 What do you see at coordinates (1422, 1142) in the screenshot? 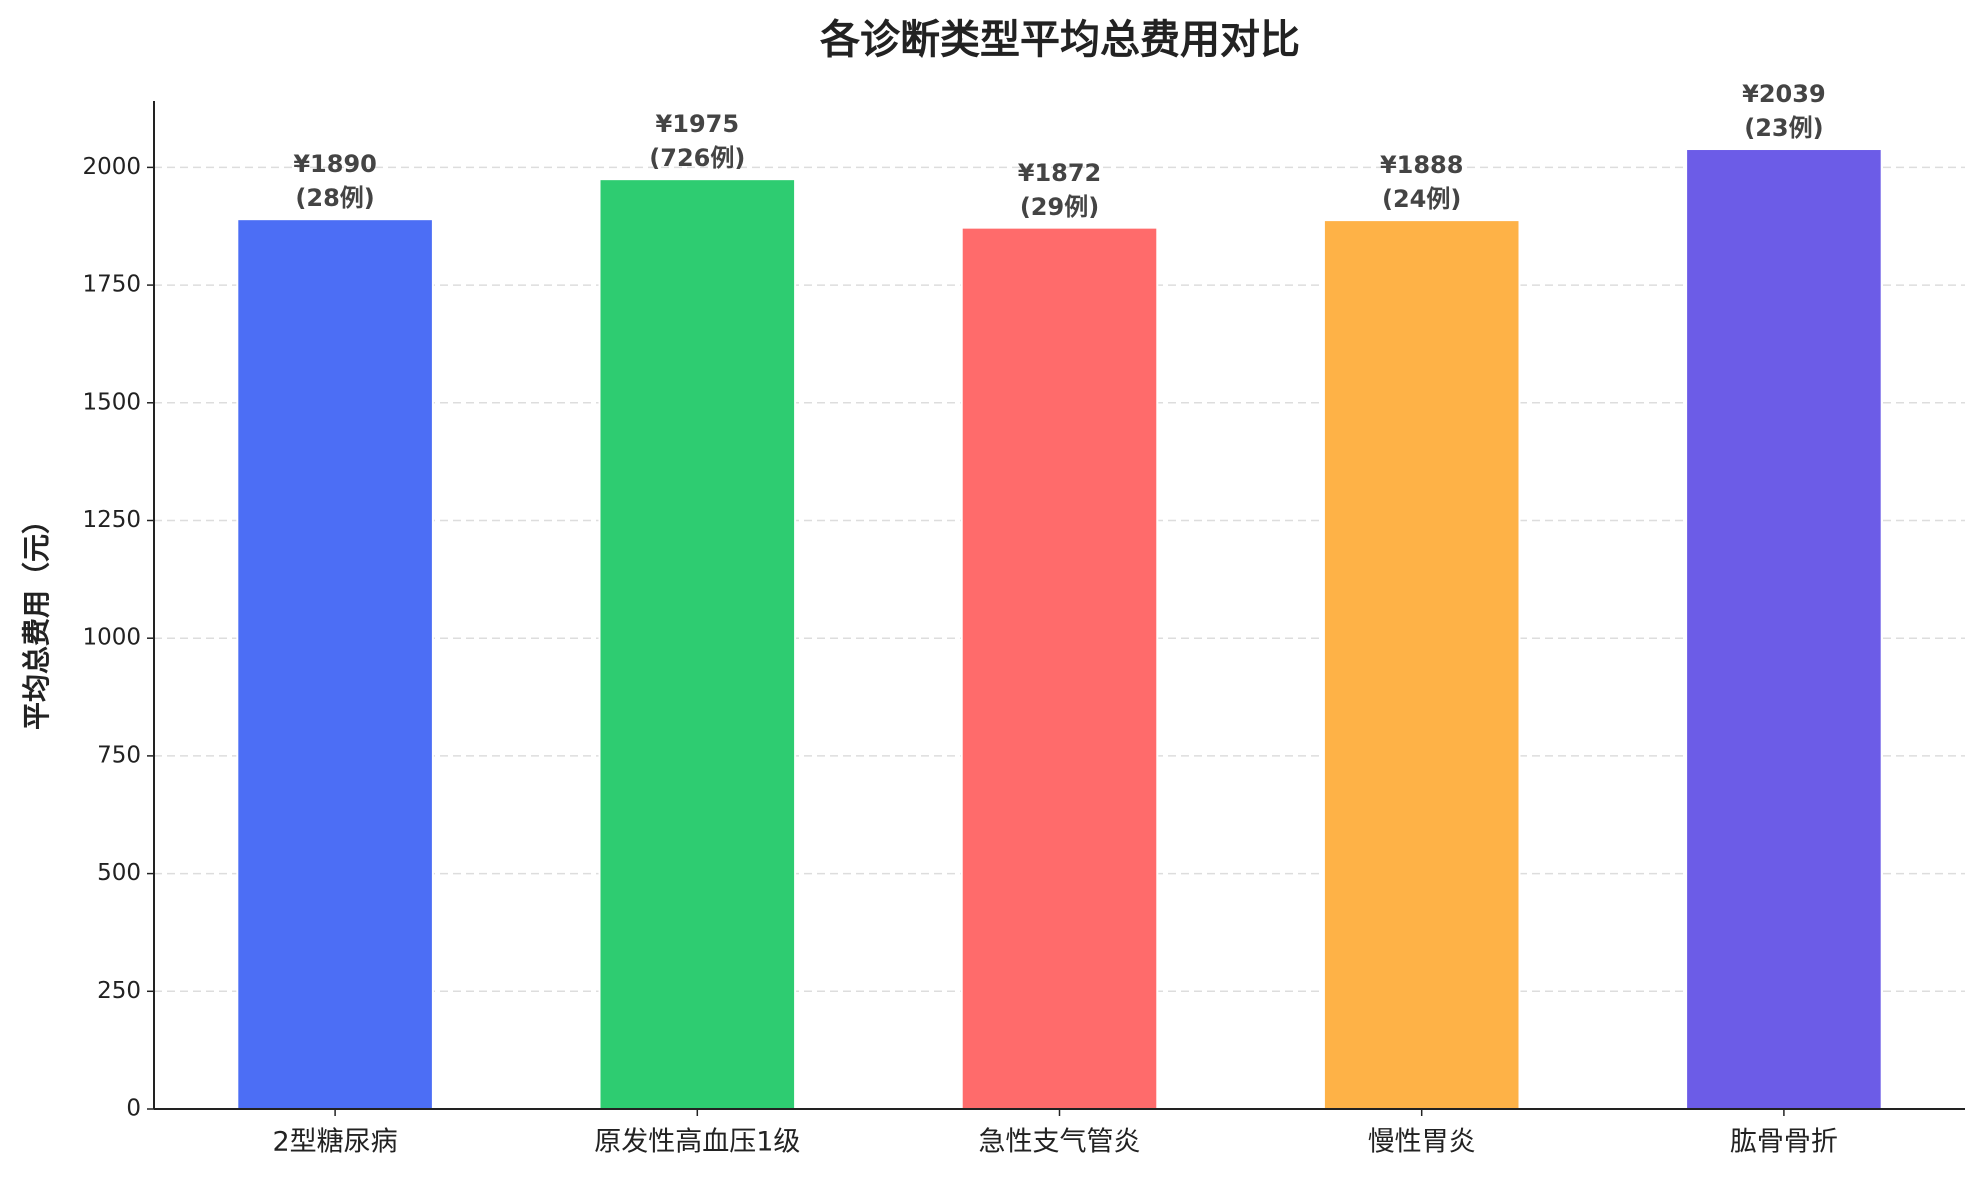
I see `x-tick-label: 慢性胃炎` at bounding box center [1422, 1142].